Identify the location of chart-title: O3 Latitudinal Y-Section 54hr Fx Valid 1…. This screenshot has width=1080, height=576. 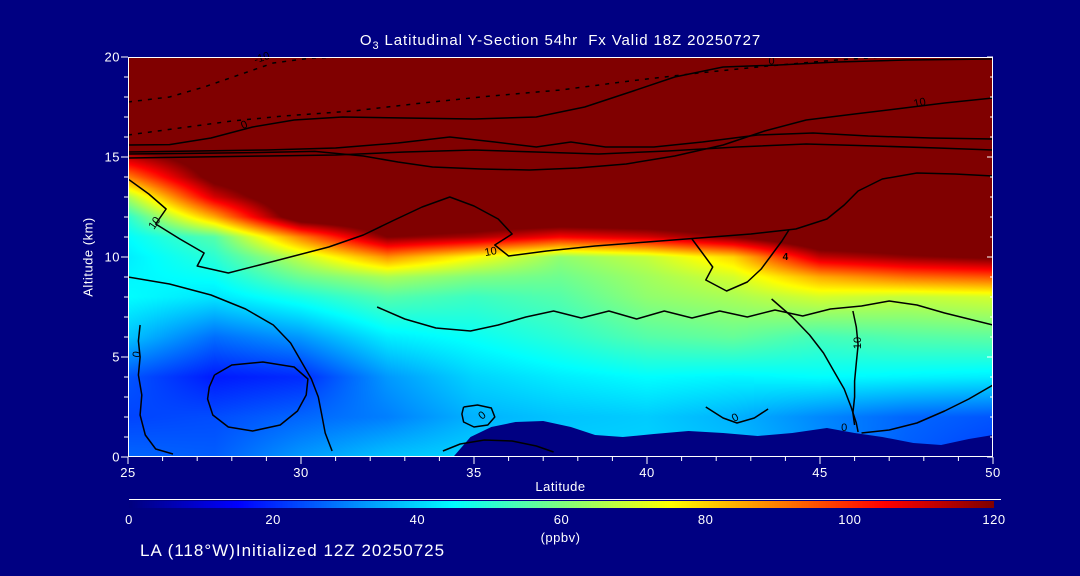
(560, 42).